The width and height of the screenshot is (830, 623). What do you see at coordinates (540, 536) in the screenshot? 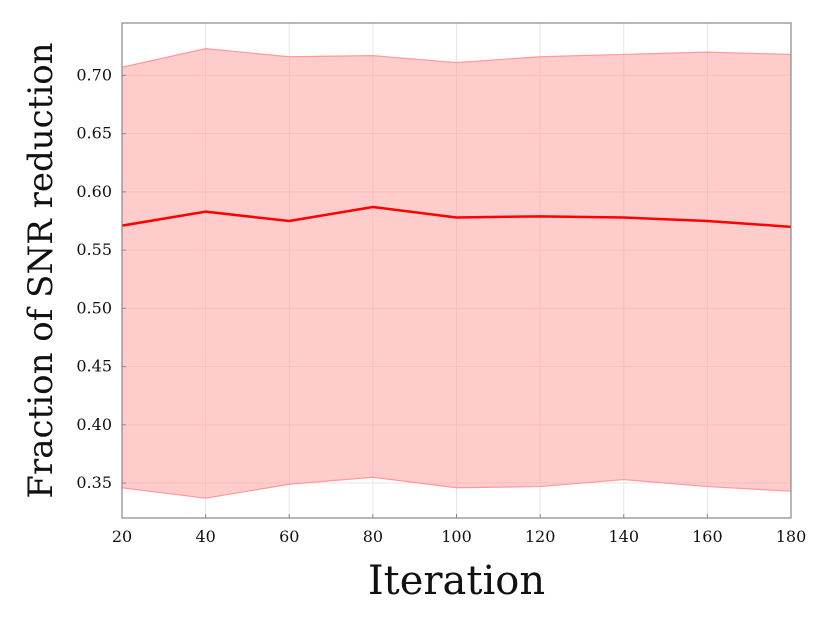
I see `x-tick-label: 120` at bounding box center [540, 536].